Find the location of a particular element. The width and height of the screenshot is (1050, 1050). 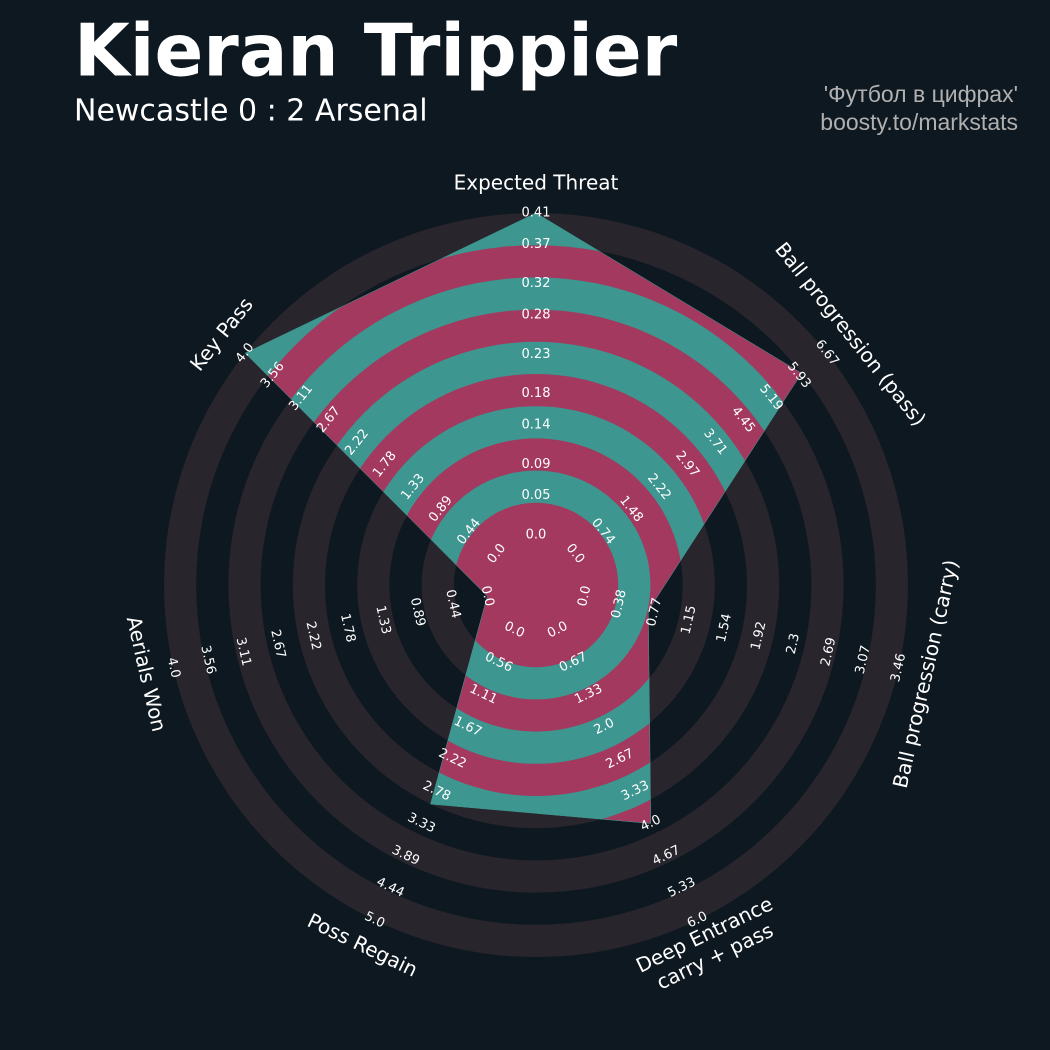

ring-label: 3.11 is located at coordinates (243, 652).